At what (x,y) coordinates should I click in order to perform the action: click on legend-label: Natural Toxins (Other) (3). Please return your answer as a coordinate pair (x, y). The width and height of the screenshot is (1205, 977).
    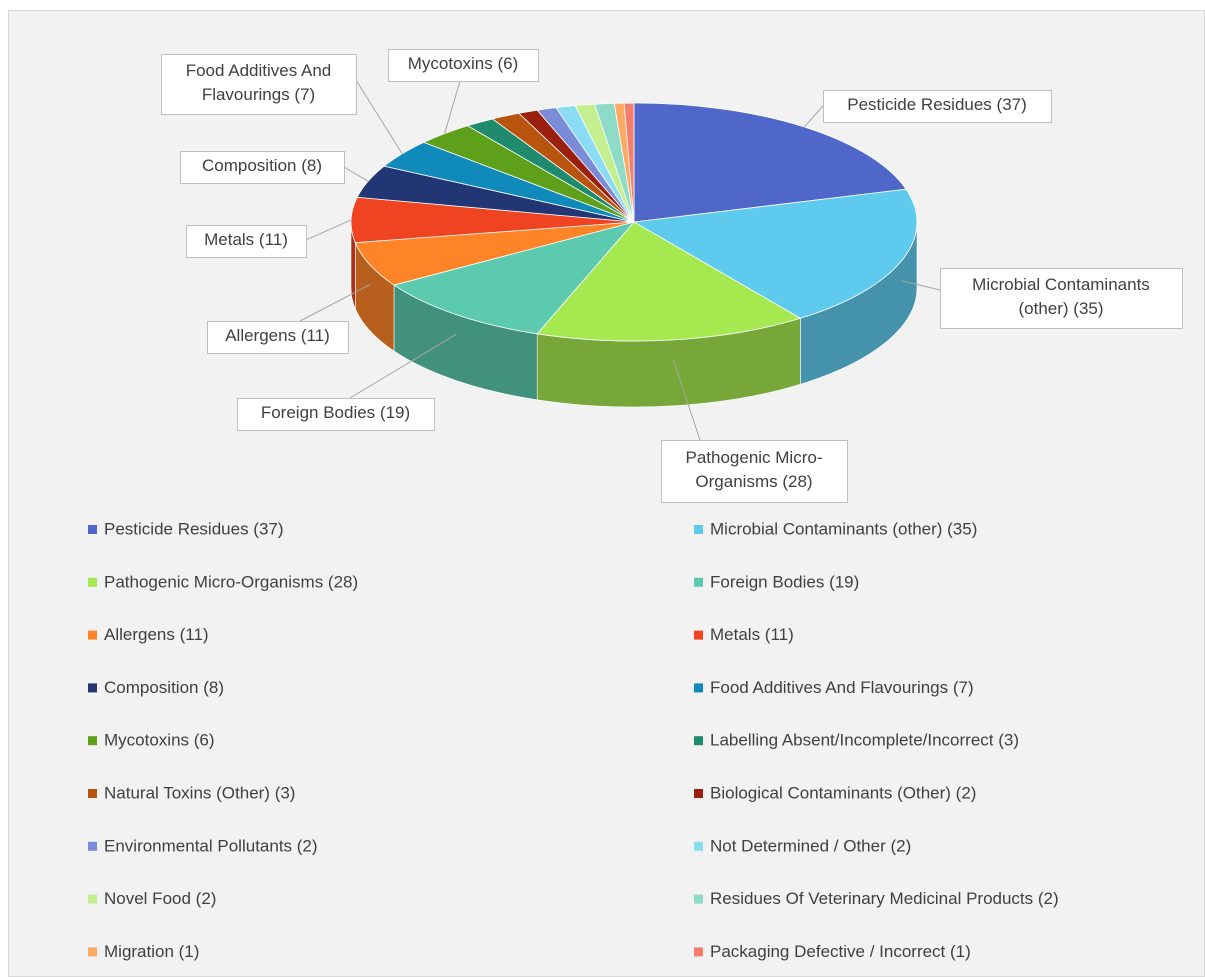
    Looking at the image, I should click on (199, 792).